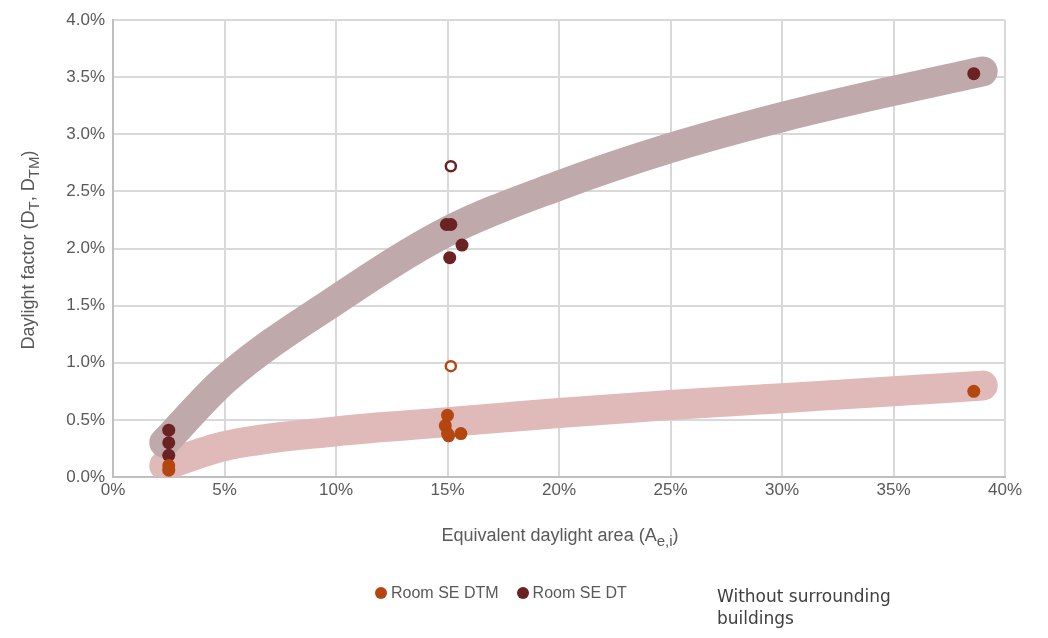  Describe the element at coordinates (224, 489) in the screenshot. I see `x-tick-label: 5%` at that location.